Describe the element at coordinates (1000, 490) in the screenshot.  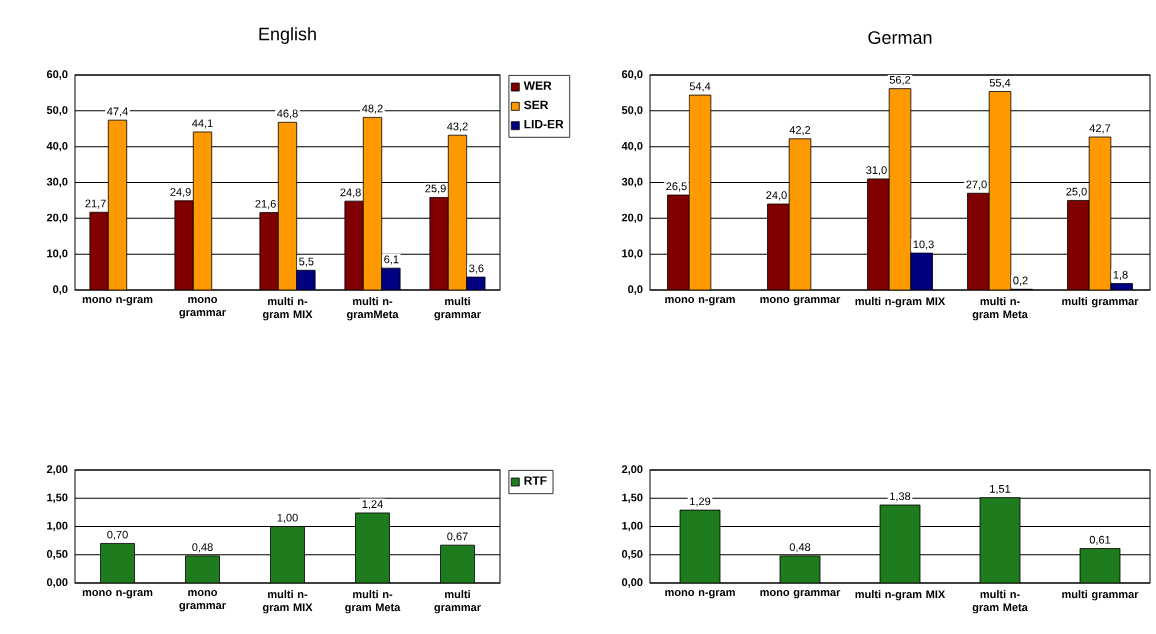
I see `data-label: 1,51` at that location.